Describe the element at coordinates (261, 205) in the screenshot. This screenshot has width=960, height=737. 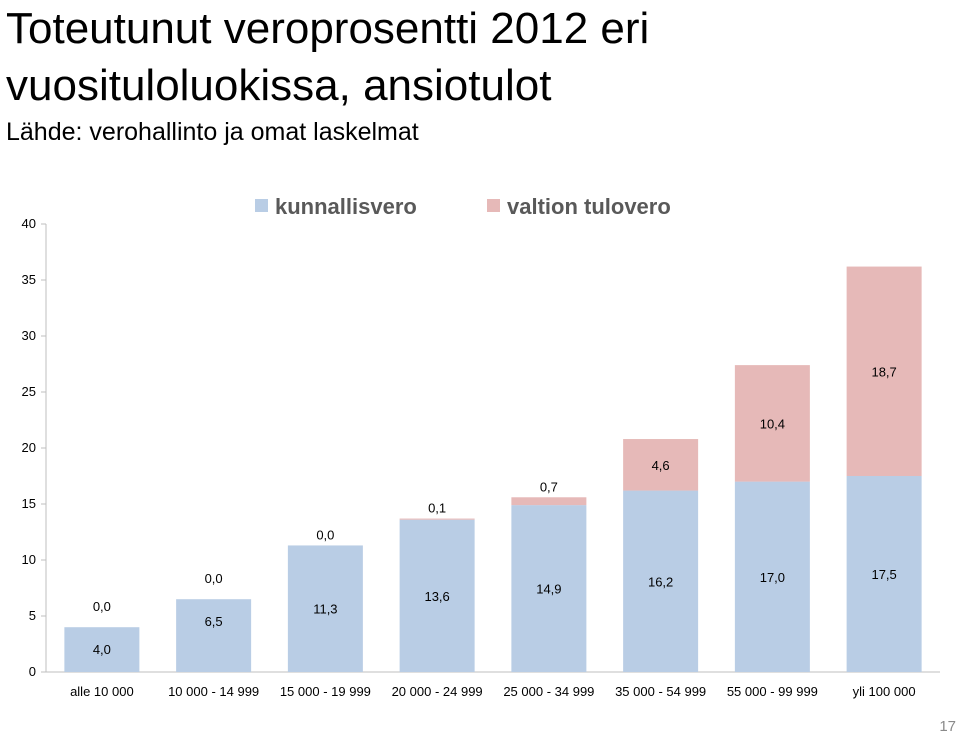
I see `legend-kunnallisvero-swatch` at that location.